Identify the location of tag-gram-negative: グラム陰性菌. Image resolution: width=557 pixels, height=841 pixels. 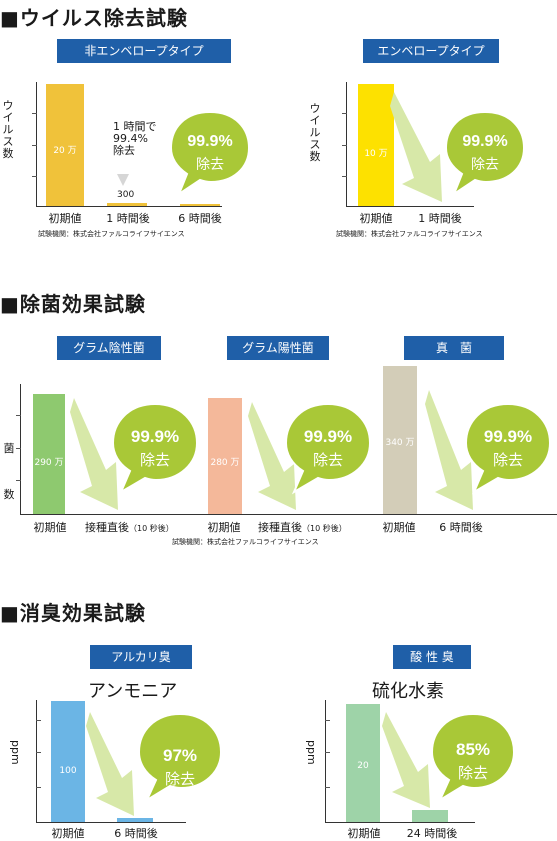
(109, 348).